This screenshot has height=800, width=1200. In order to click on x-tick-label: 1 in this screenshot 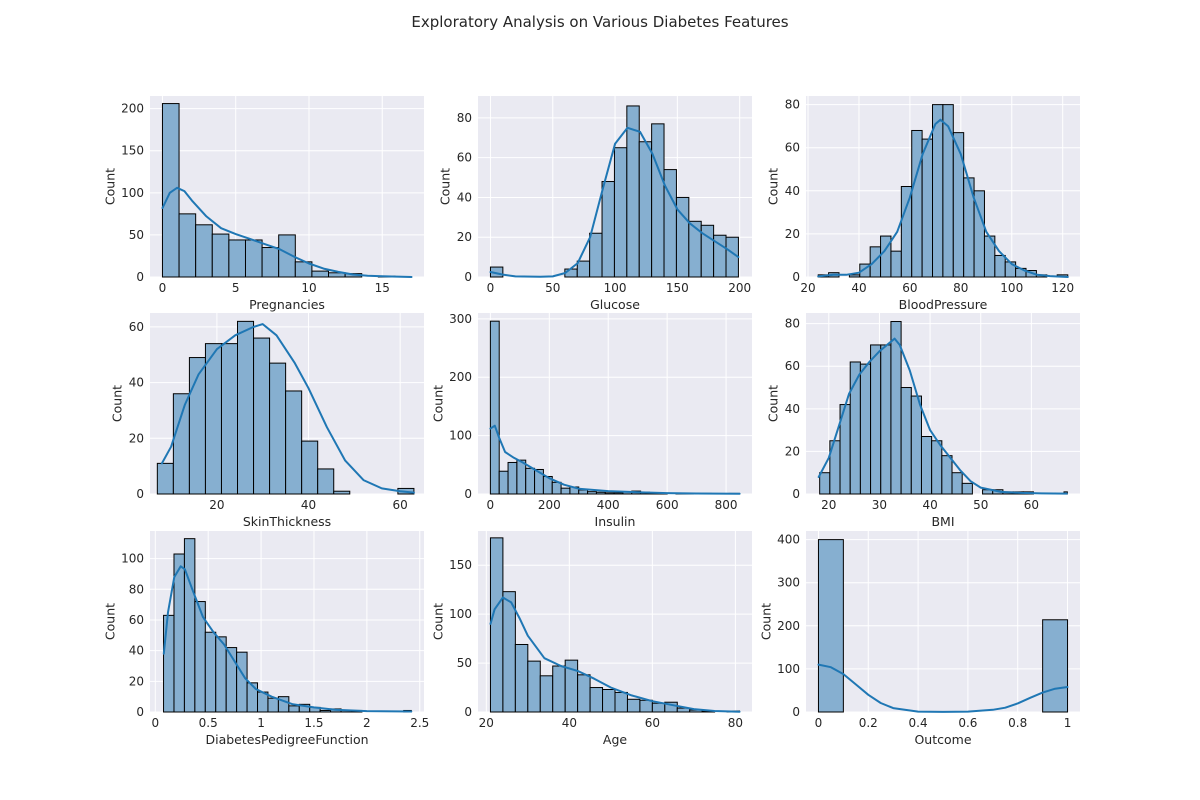, I will do `click(1068, 723)`.